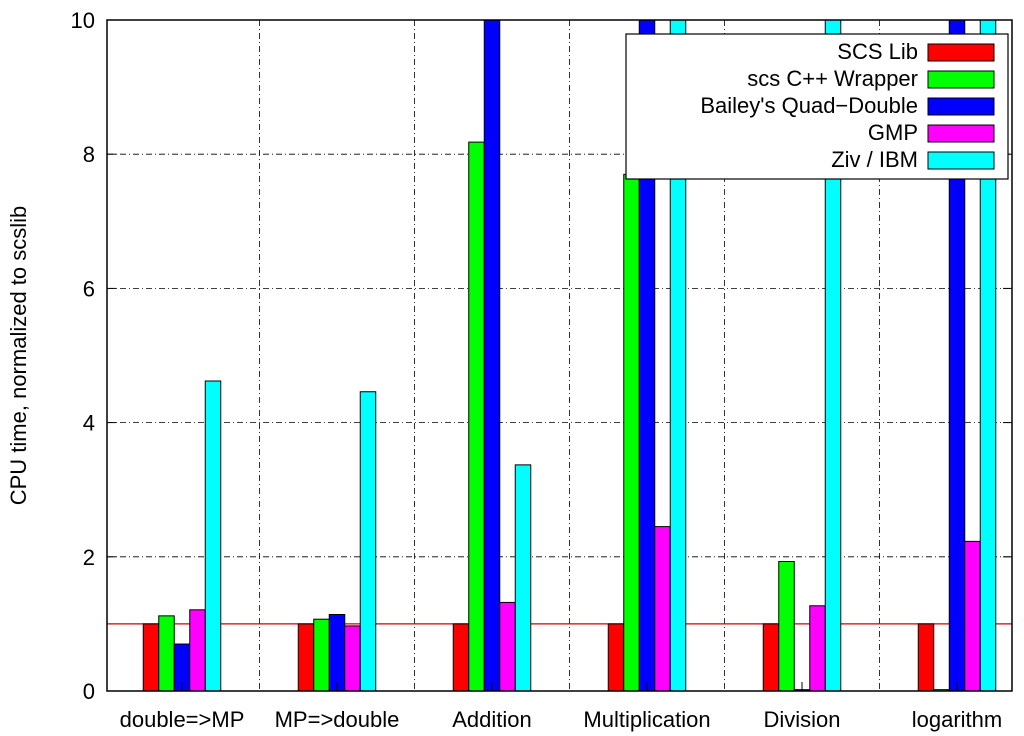 The height and width of the screenshot is (736, 1024). I want to click on y-tick-label: 6, so click(89, 288).